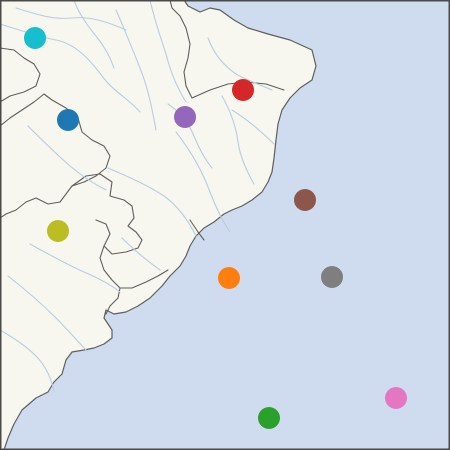  Describe the element at coordinates (197, 230) in the screenshot. I see `state-border-coastal` at that location.